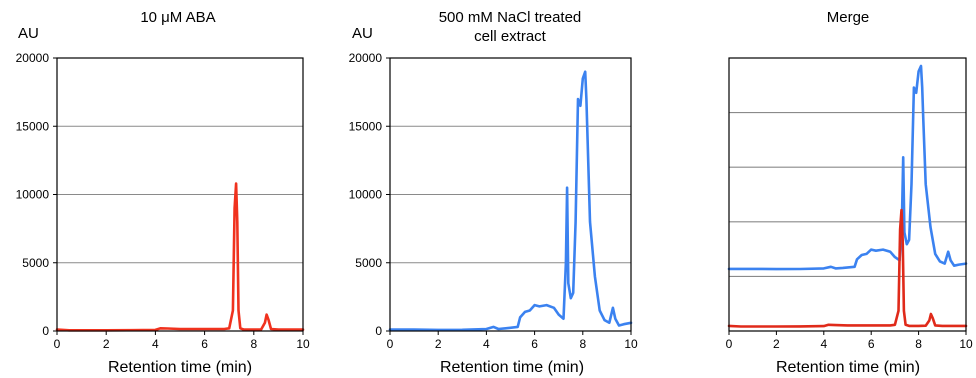  I want to click on panel-nacl-title-line2: cell extract, so click(510, 36).